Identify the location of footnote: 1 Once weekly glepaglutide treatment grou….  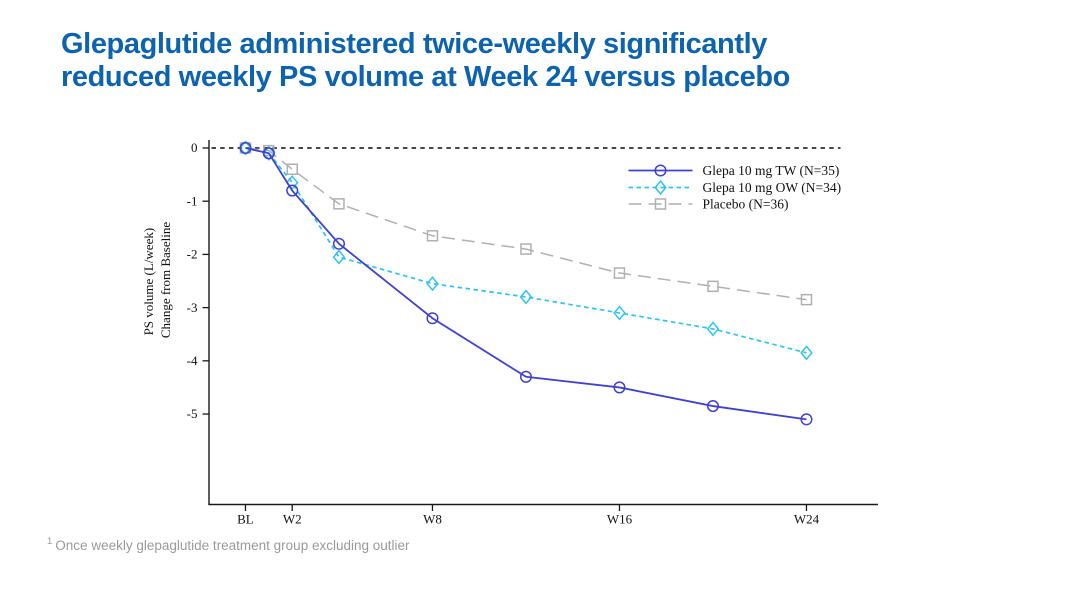
(228, 544).